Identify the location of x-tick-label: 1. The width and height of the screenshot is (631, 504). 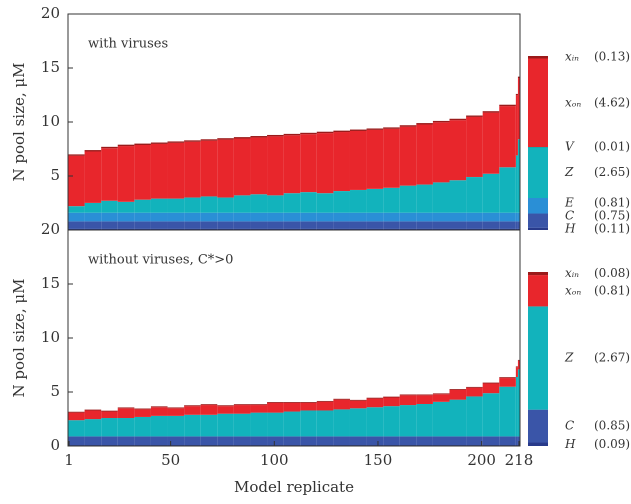
(69, 460).